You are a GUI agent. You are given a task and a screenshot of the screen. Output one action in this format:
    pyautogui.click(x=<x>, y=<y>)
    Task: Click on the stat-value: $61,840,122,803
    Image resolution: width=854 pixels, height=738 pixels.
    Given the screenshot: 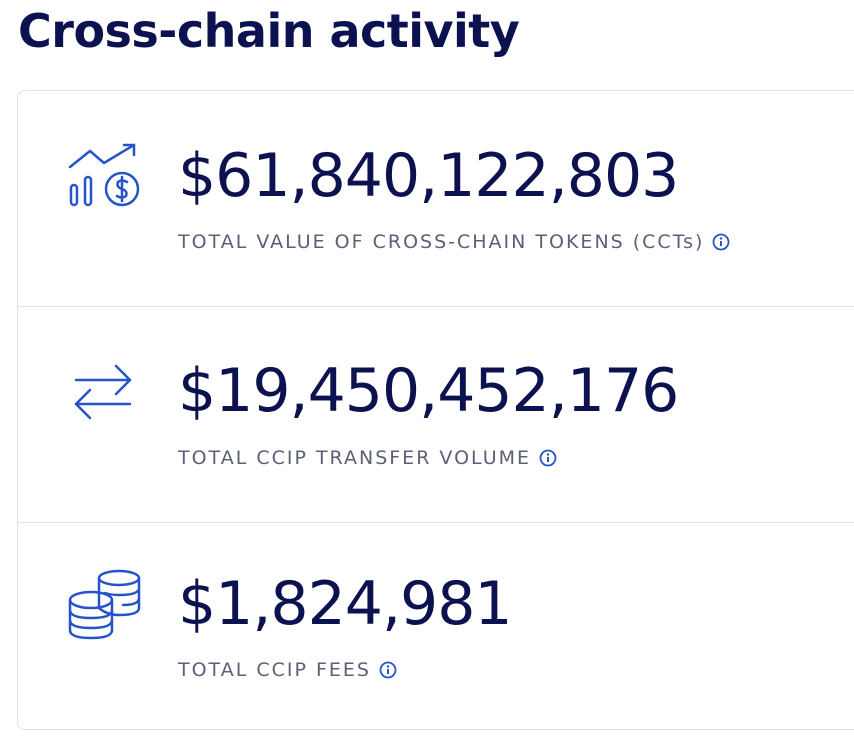 What is the action you would take?
    pyautogui.click(x=428, y=176)
    